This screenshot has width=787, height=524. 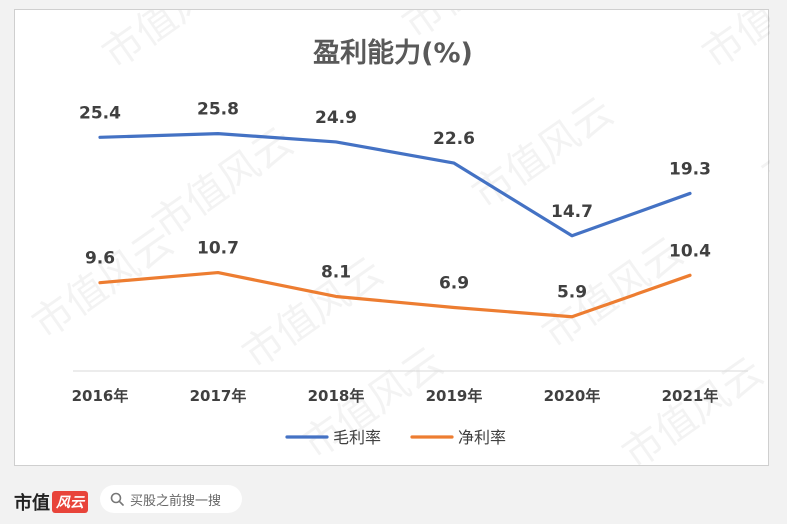 What do you see at coordinates (218, 396) in the screenshot?
I see `x-tick-label: 2017年` at bounding box center [218, 396].